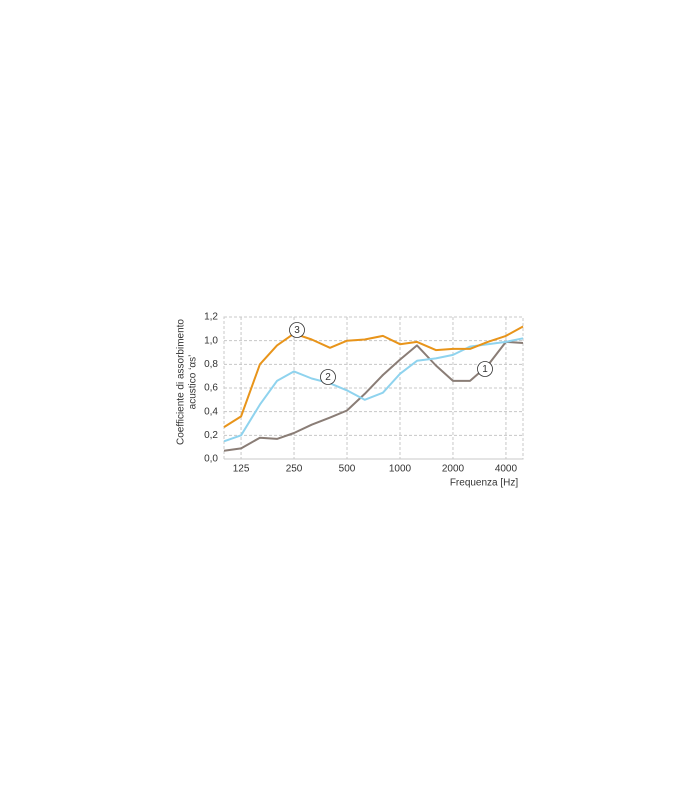  I want to click on x-tick-label: 4000, so click(506, 469).